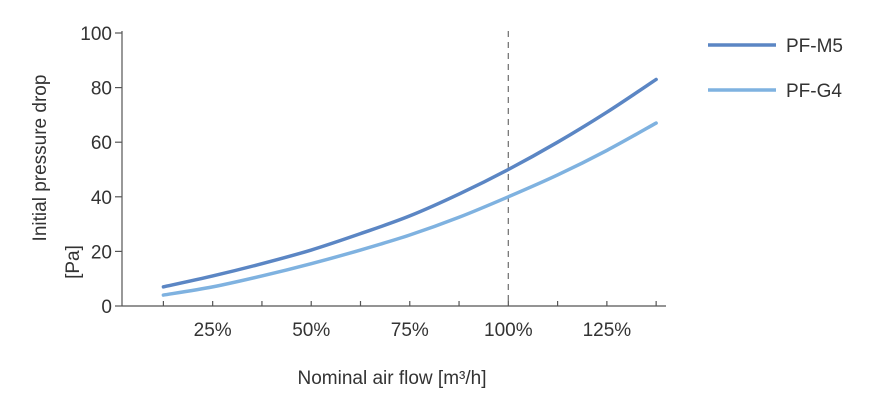  What do you see at coordinates (213, 330) in the screenshot?
I see `x-tick-label: 25%` at bounding box center [213, 330].